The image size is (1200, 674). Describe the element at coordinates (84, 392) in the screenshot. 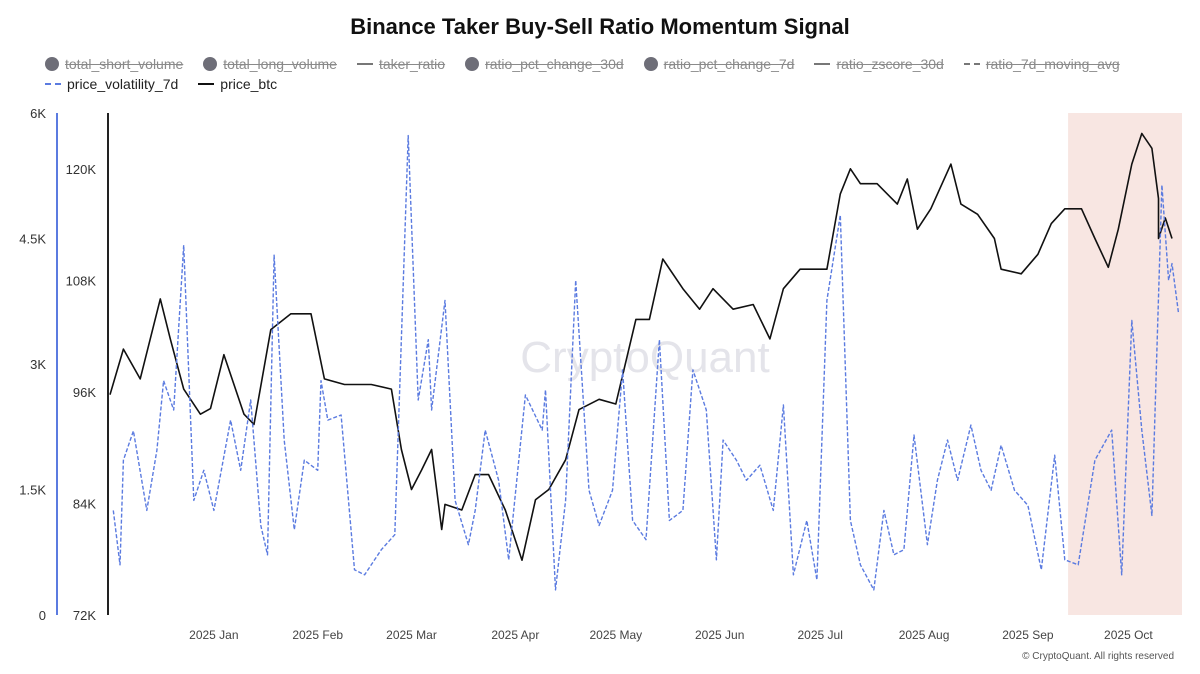

I see `price-axis-tick: 96K` at that location.